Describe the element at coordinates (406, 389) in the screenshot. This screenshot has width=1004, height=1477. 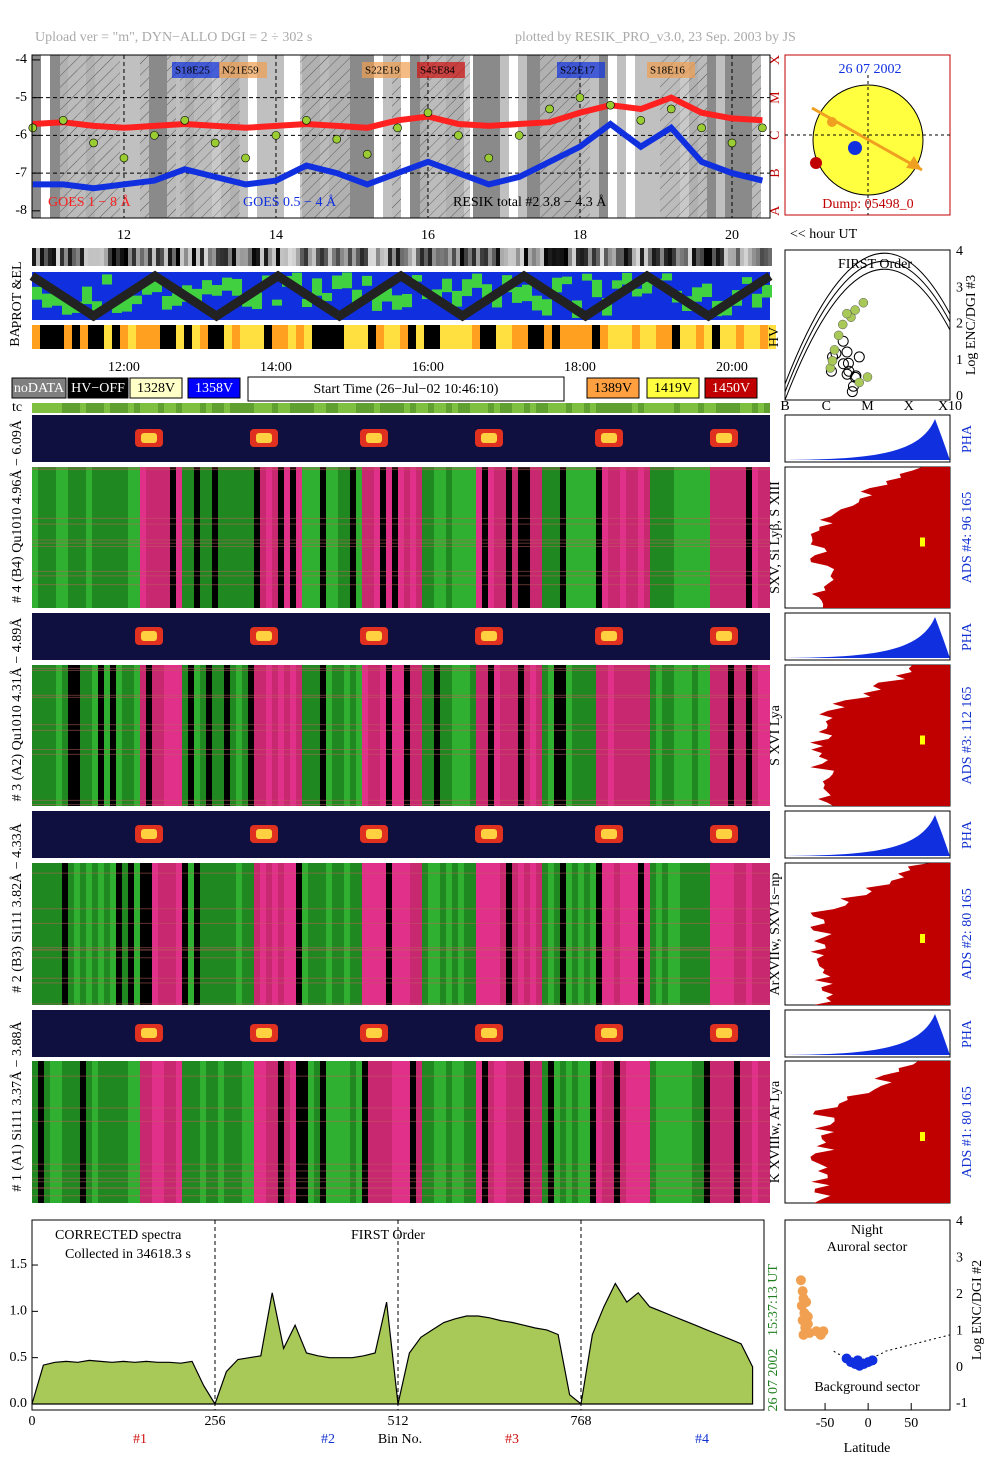
I see `start-box` at that location.